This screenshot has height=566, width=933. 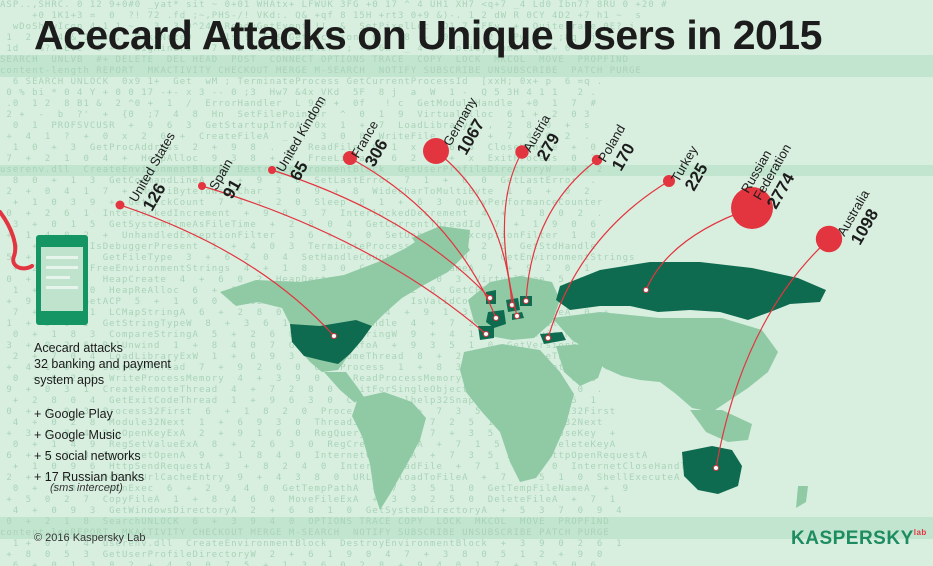 What do you see at coordinates (78, 435) in the screenshot?
I see `list-item: + Google Music` at bounding box center [78, 435].